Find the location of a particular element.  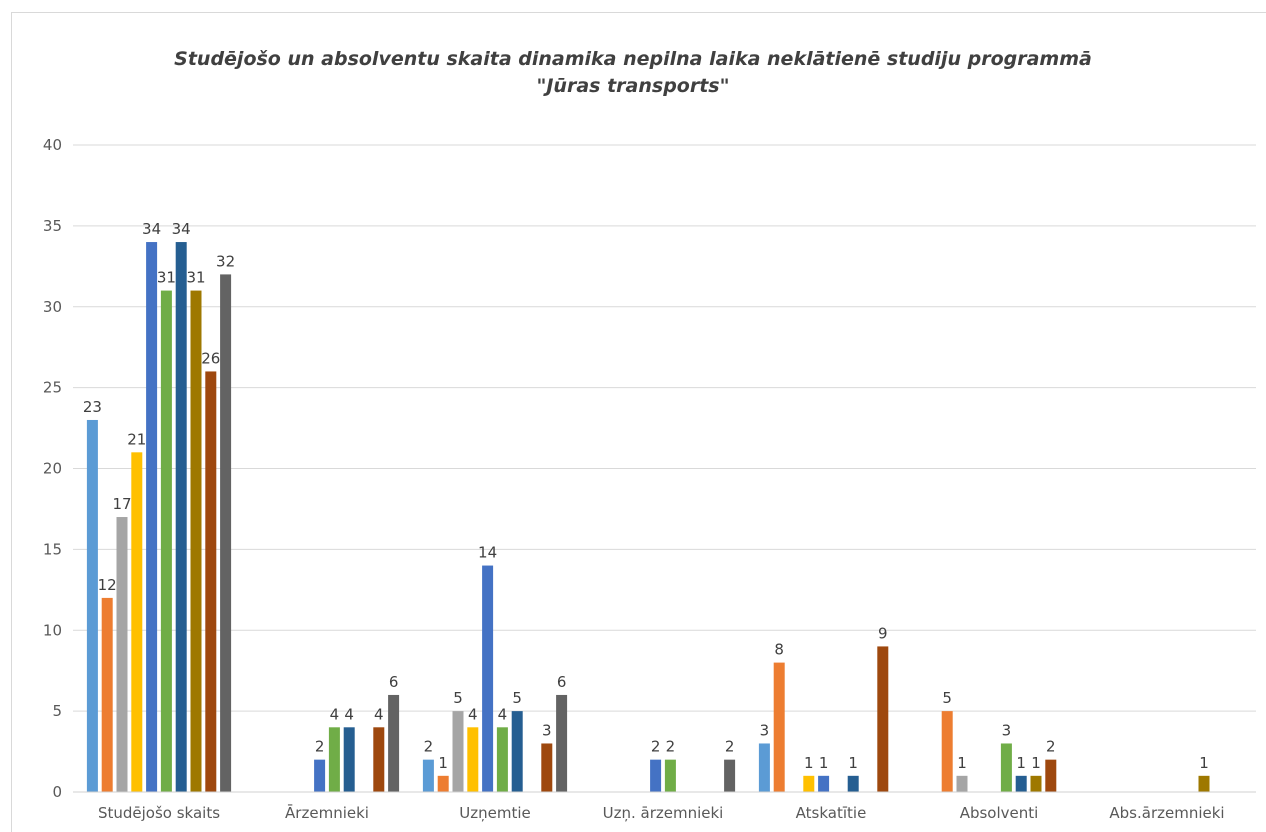

y-tick-label: 15 is located at coordinates (52, 549).